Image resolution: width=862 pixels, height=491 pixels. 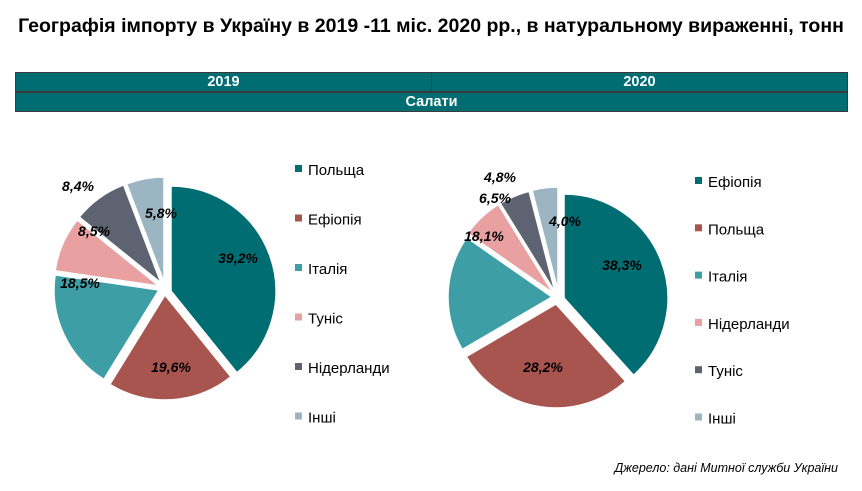 What do you see at coordinates (722, 419) in the screenshot?
I see `legend-label-2020-5: Інші` at bounding box center [722, 419].